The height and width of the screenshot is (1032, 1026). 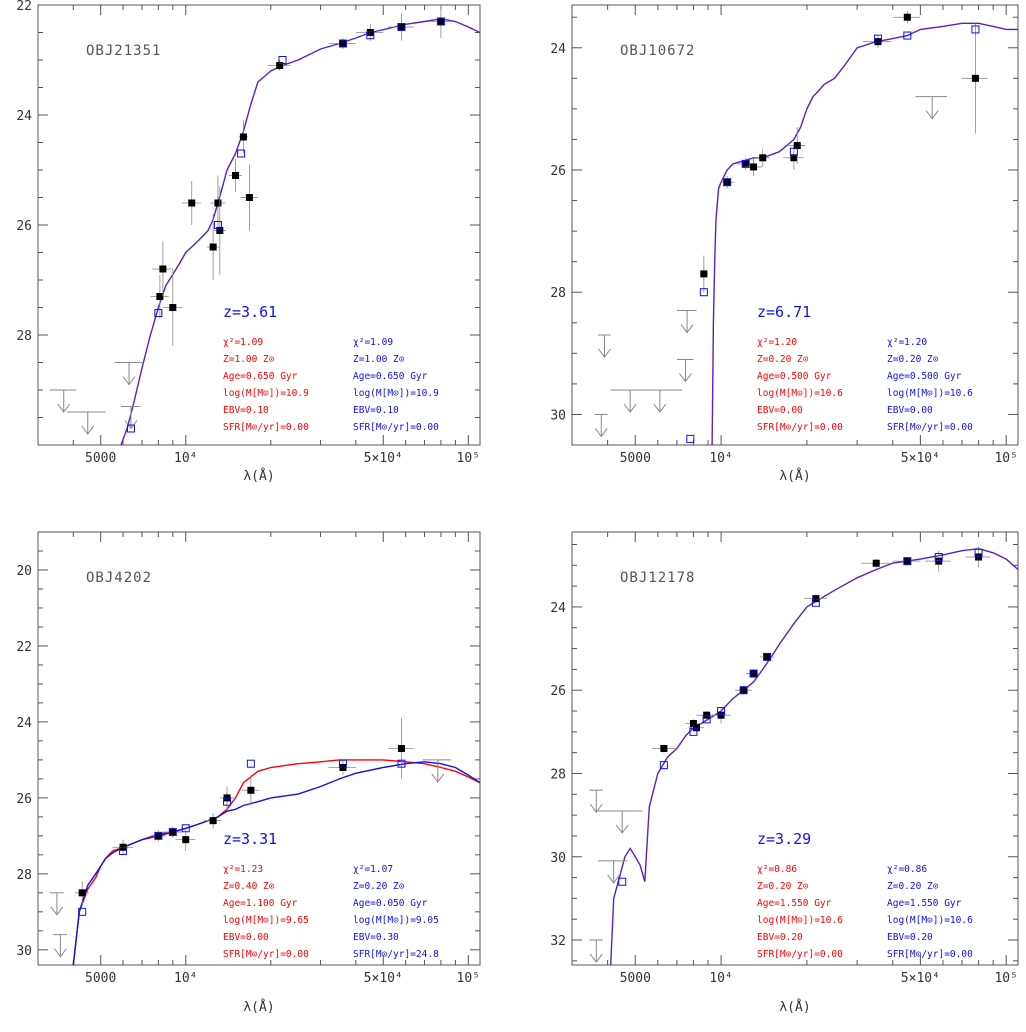 What do you see at coordinates (924, 376) in the screenshot?
I see `legend-blue-line: Age=0.500 Gyr` at bounding box center [924, 376].